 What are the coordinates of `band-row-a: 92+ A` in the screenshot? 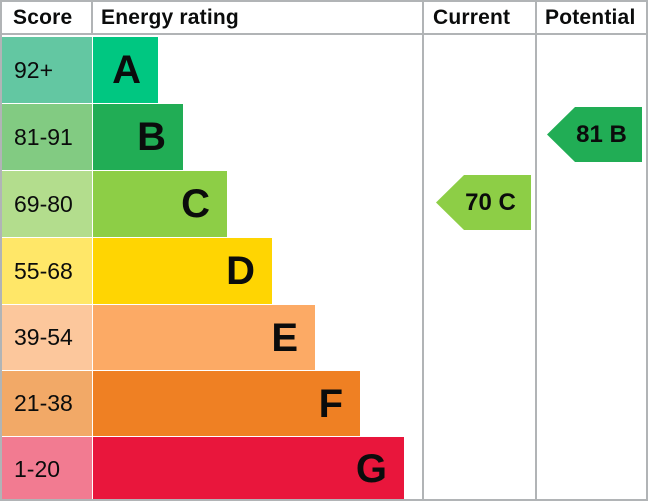 It's located at (212, 70).